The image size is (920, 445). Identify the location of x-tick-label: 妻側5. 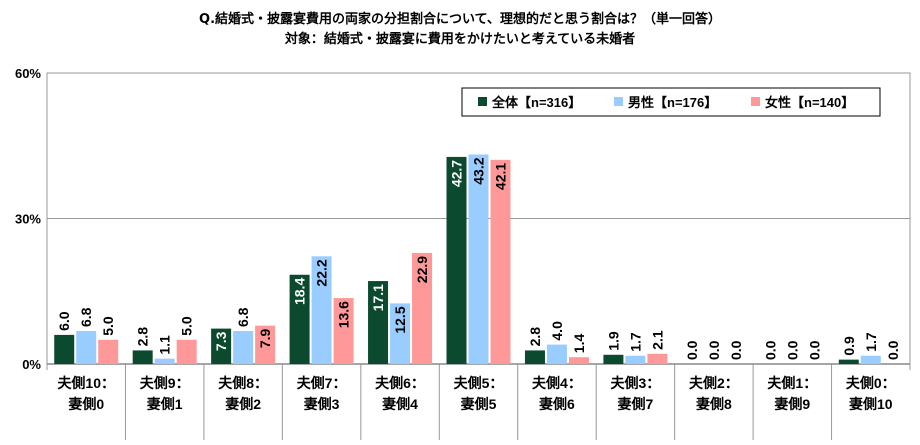
(479, 404).